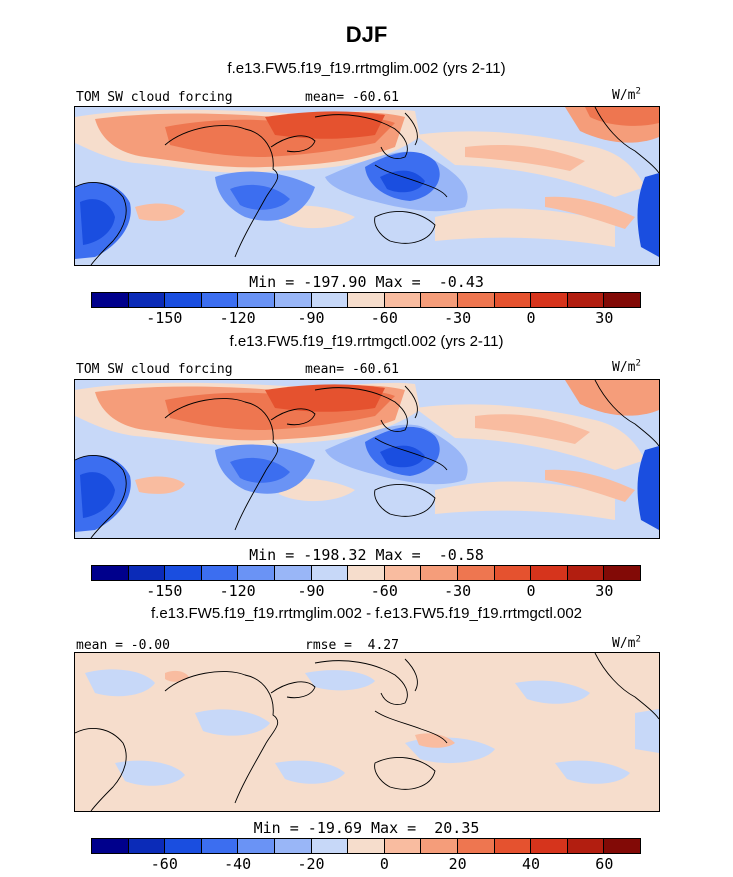 The image size is (733, 877). What do you see at coordinates (366, 282) in the screenshot?
I see `panel-1-minmax: Min = -197.90 Max = -0.43` at bounding box center [366, 282].